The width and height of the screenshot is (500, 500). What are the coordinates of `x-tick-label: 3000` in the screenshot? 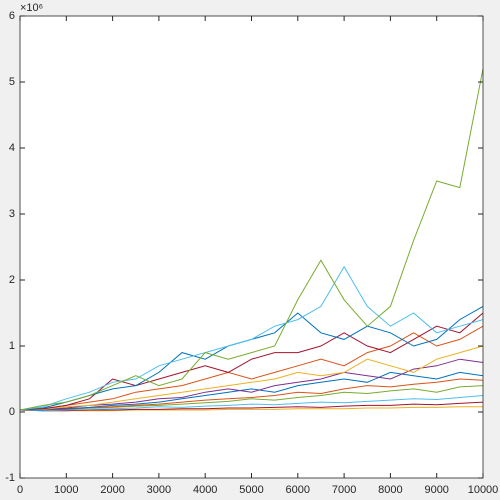 It's located at (159, 490).